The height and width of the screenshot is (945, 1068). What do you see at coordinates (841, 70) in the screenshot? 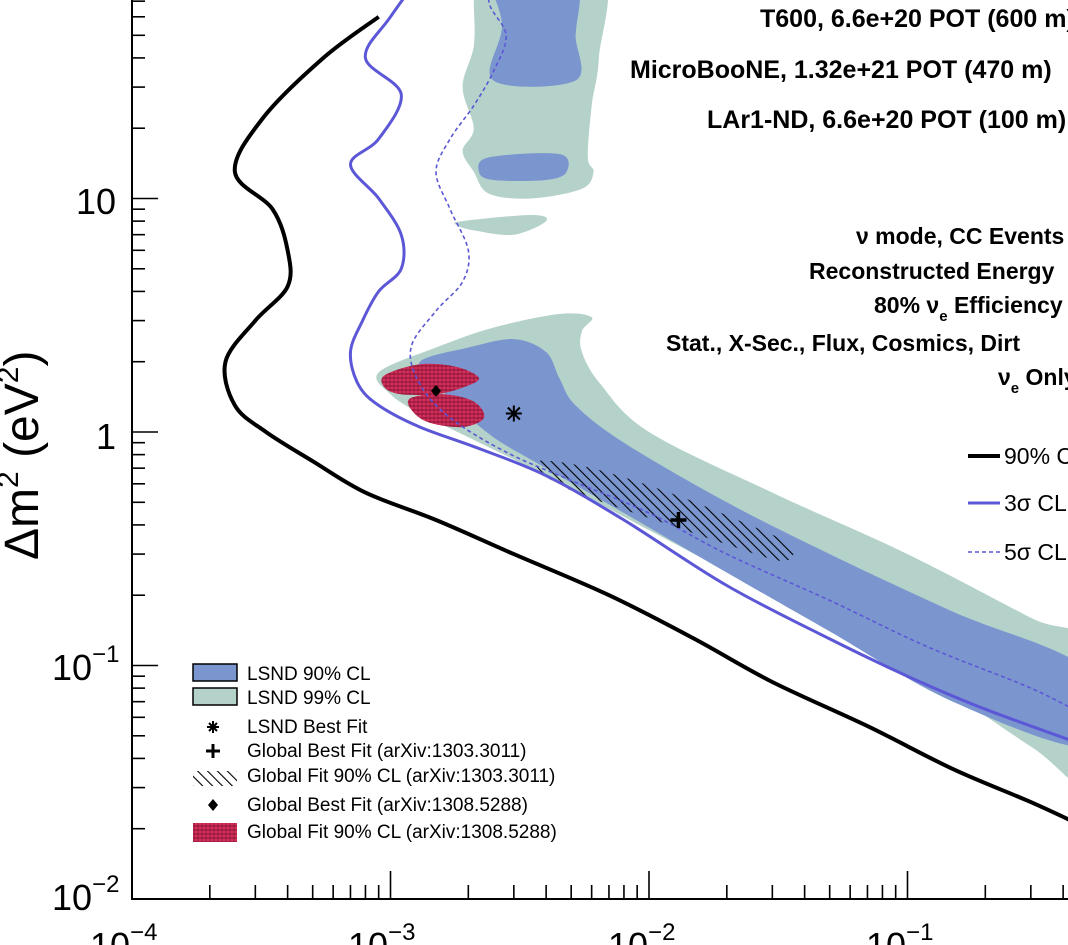
I see `experiment-label-microboone: MicroBooNE, 1.32e+21 POT (470 m)` at bounding box center [841, 70].